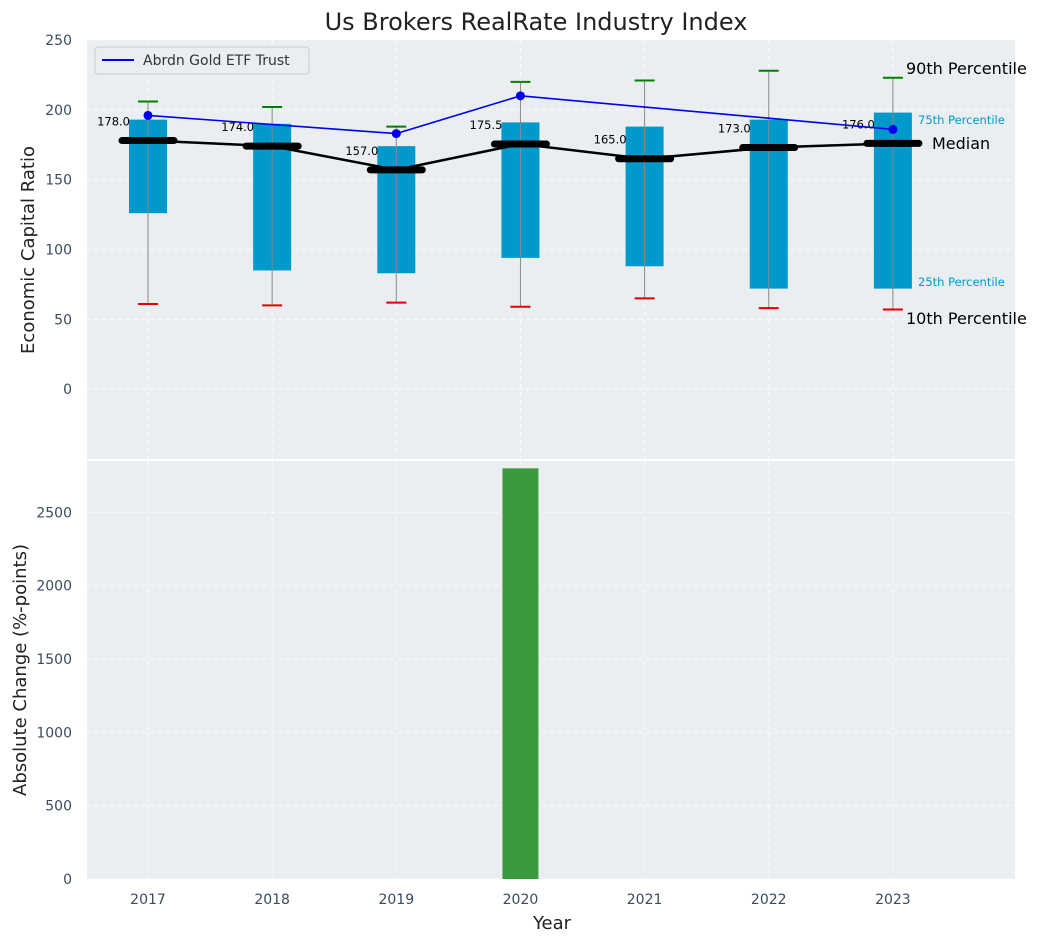  Describe the element at coordinates (961, 120) in the screenshot. I see `annotation-75th: 75th Percentile` at that location.